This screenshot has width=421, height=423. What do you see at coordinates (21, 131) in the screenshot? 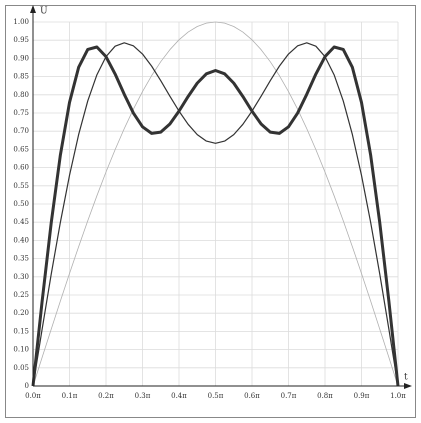
I see `y-tick-label: 0.70` at bounding box center [21, 131].